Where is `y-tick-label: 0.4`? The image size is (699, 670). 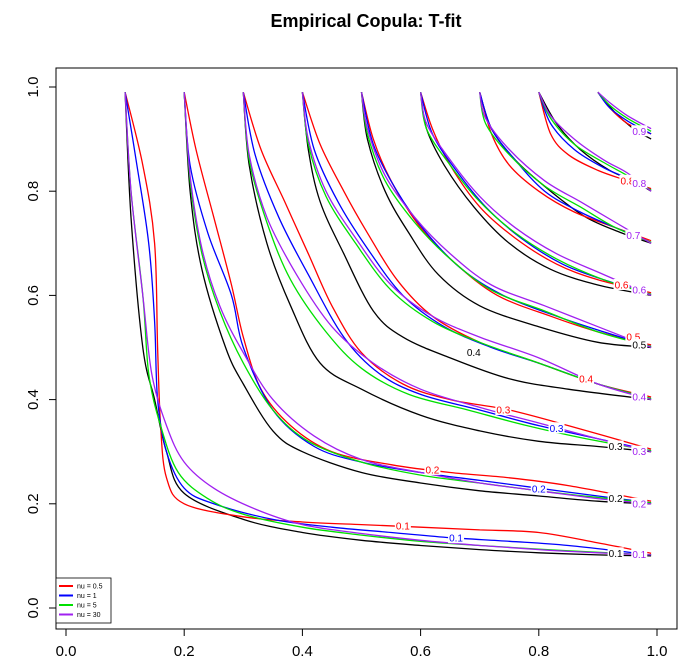
y-tick-label: 0.4 is located at coordinates (33, 399).